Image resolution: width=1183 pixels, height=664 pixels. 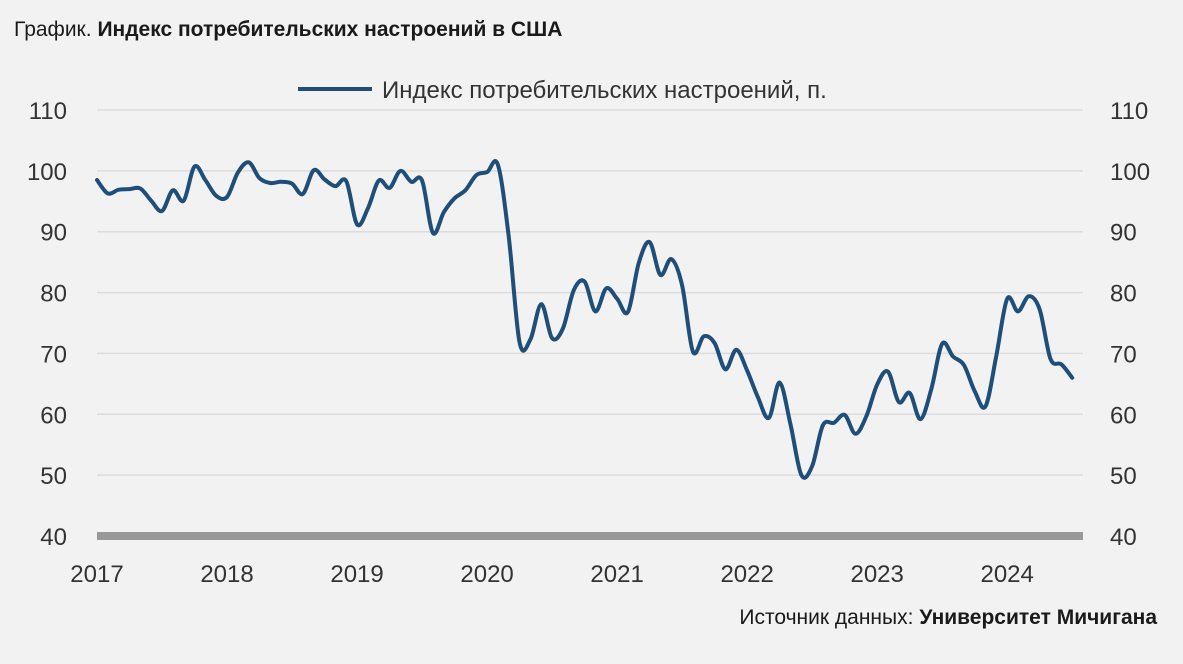 I want to click on x-tick-label: 2017, so click(x=96, y=574).